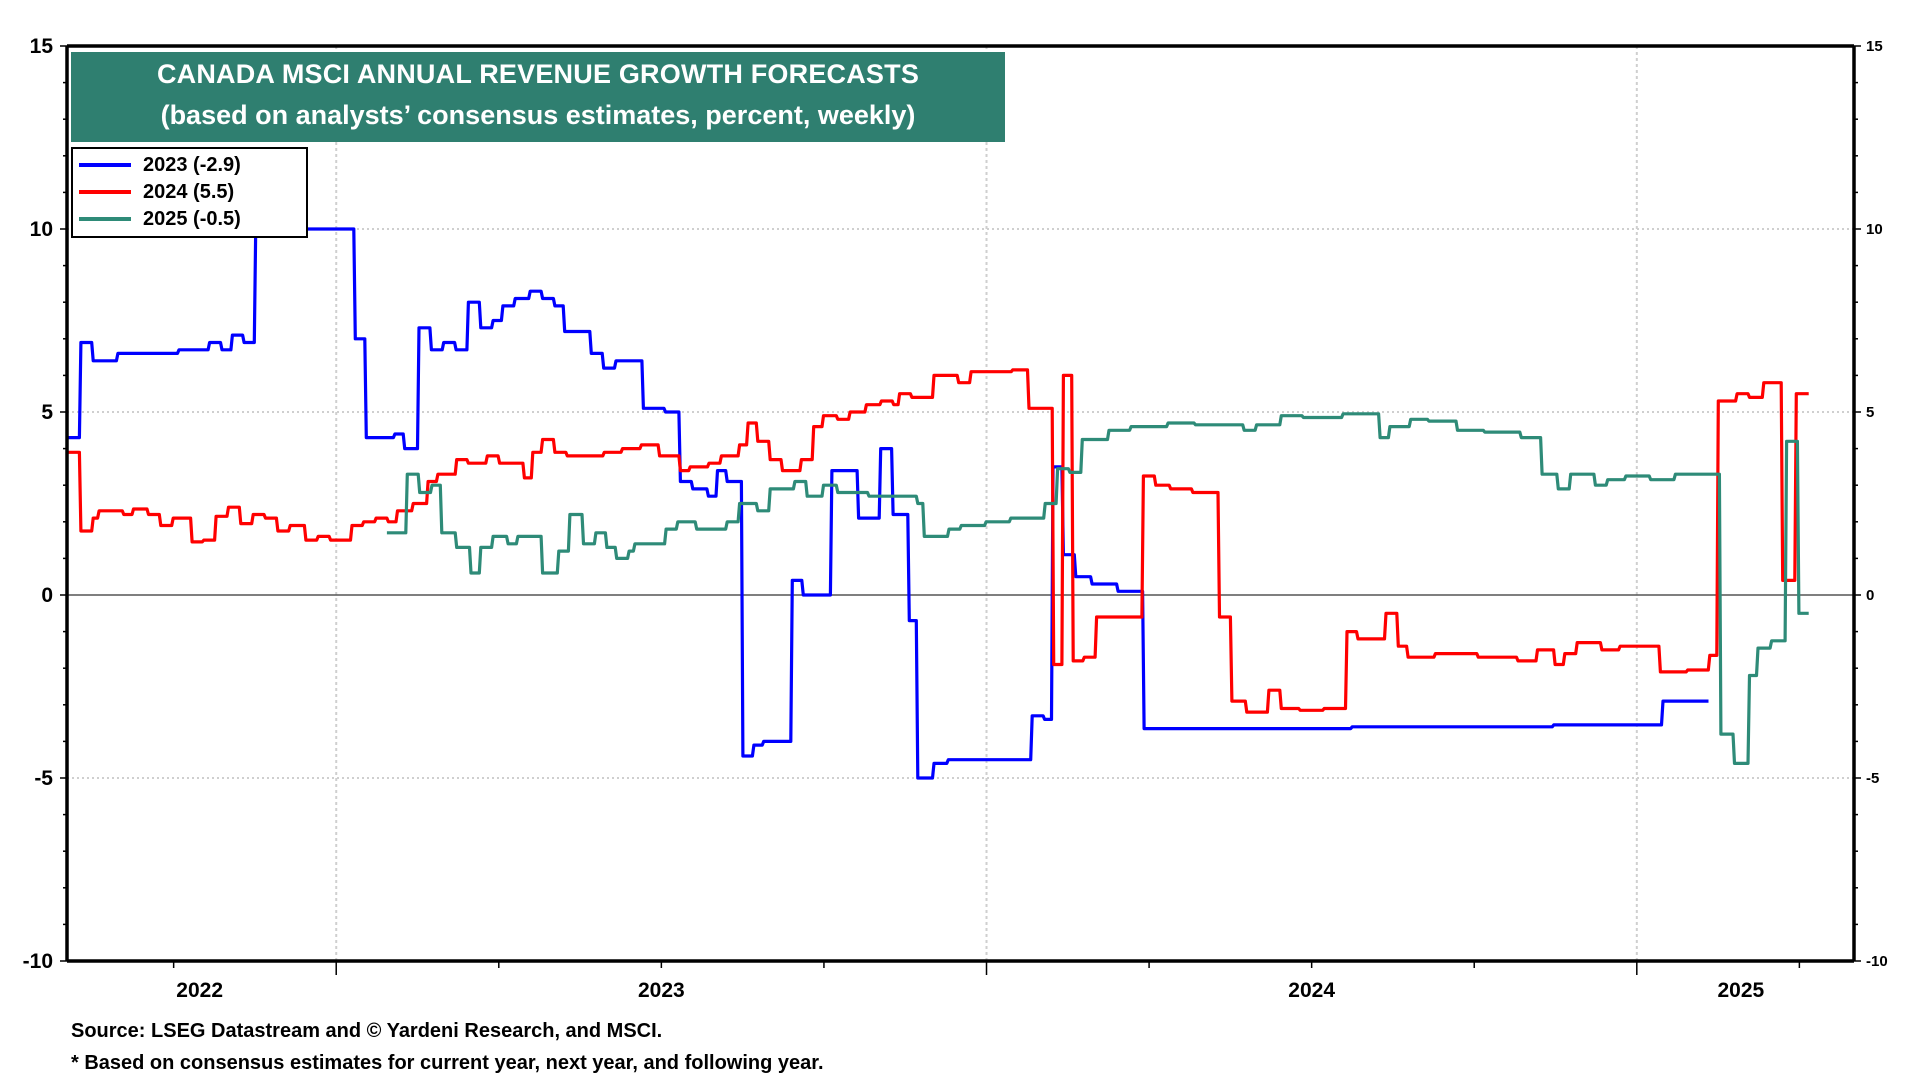 The image size is (1920, 1080). What do you see at coordinates (1870, 412) in the screenshot?
I see `y-tick-label-right: 5` at bounding box center [1870, 412].